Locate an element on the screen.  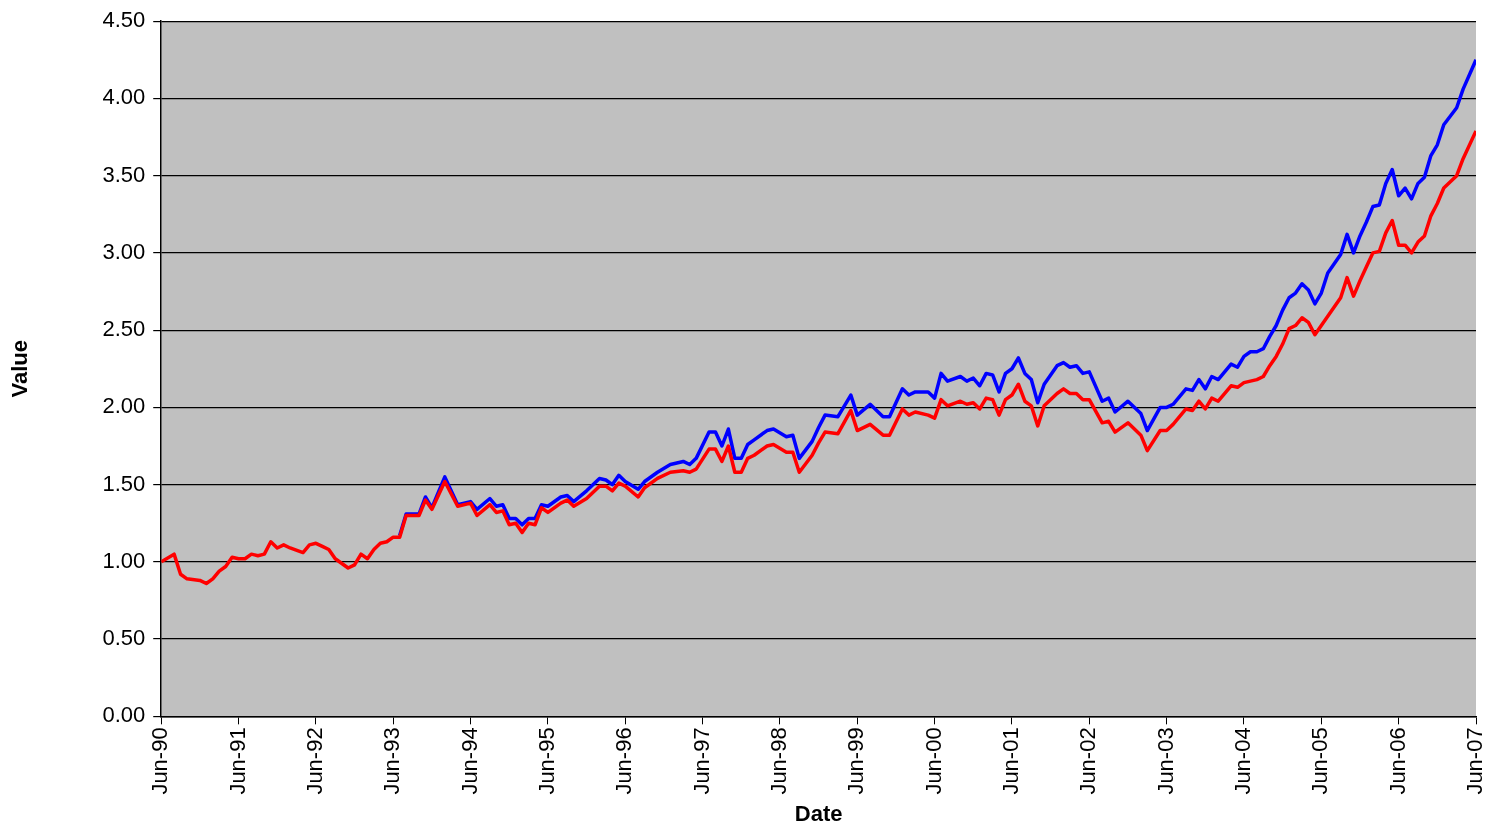
x-tick-label: Jun-92 is located at coordinates (314, 761).